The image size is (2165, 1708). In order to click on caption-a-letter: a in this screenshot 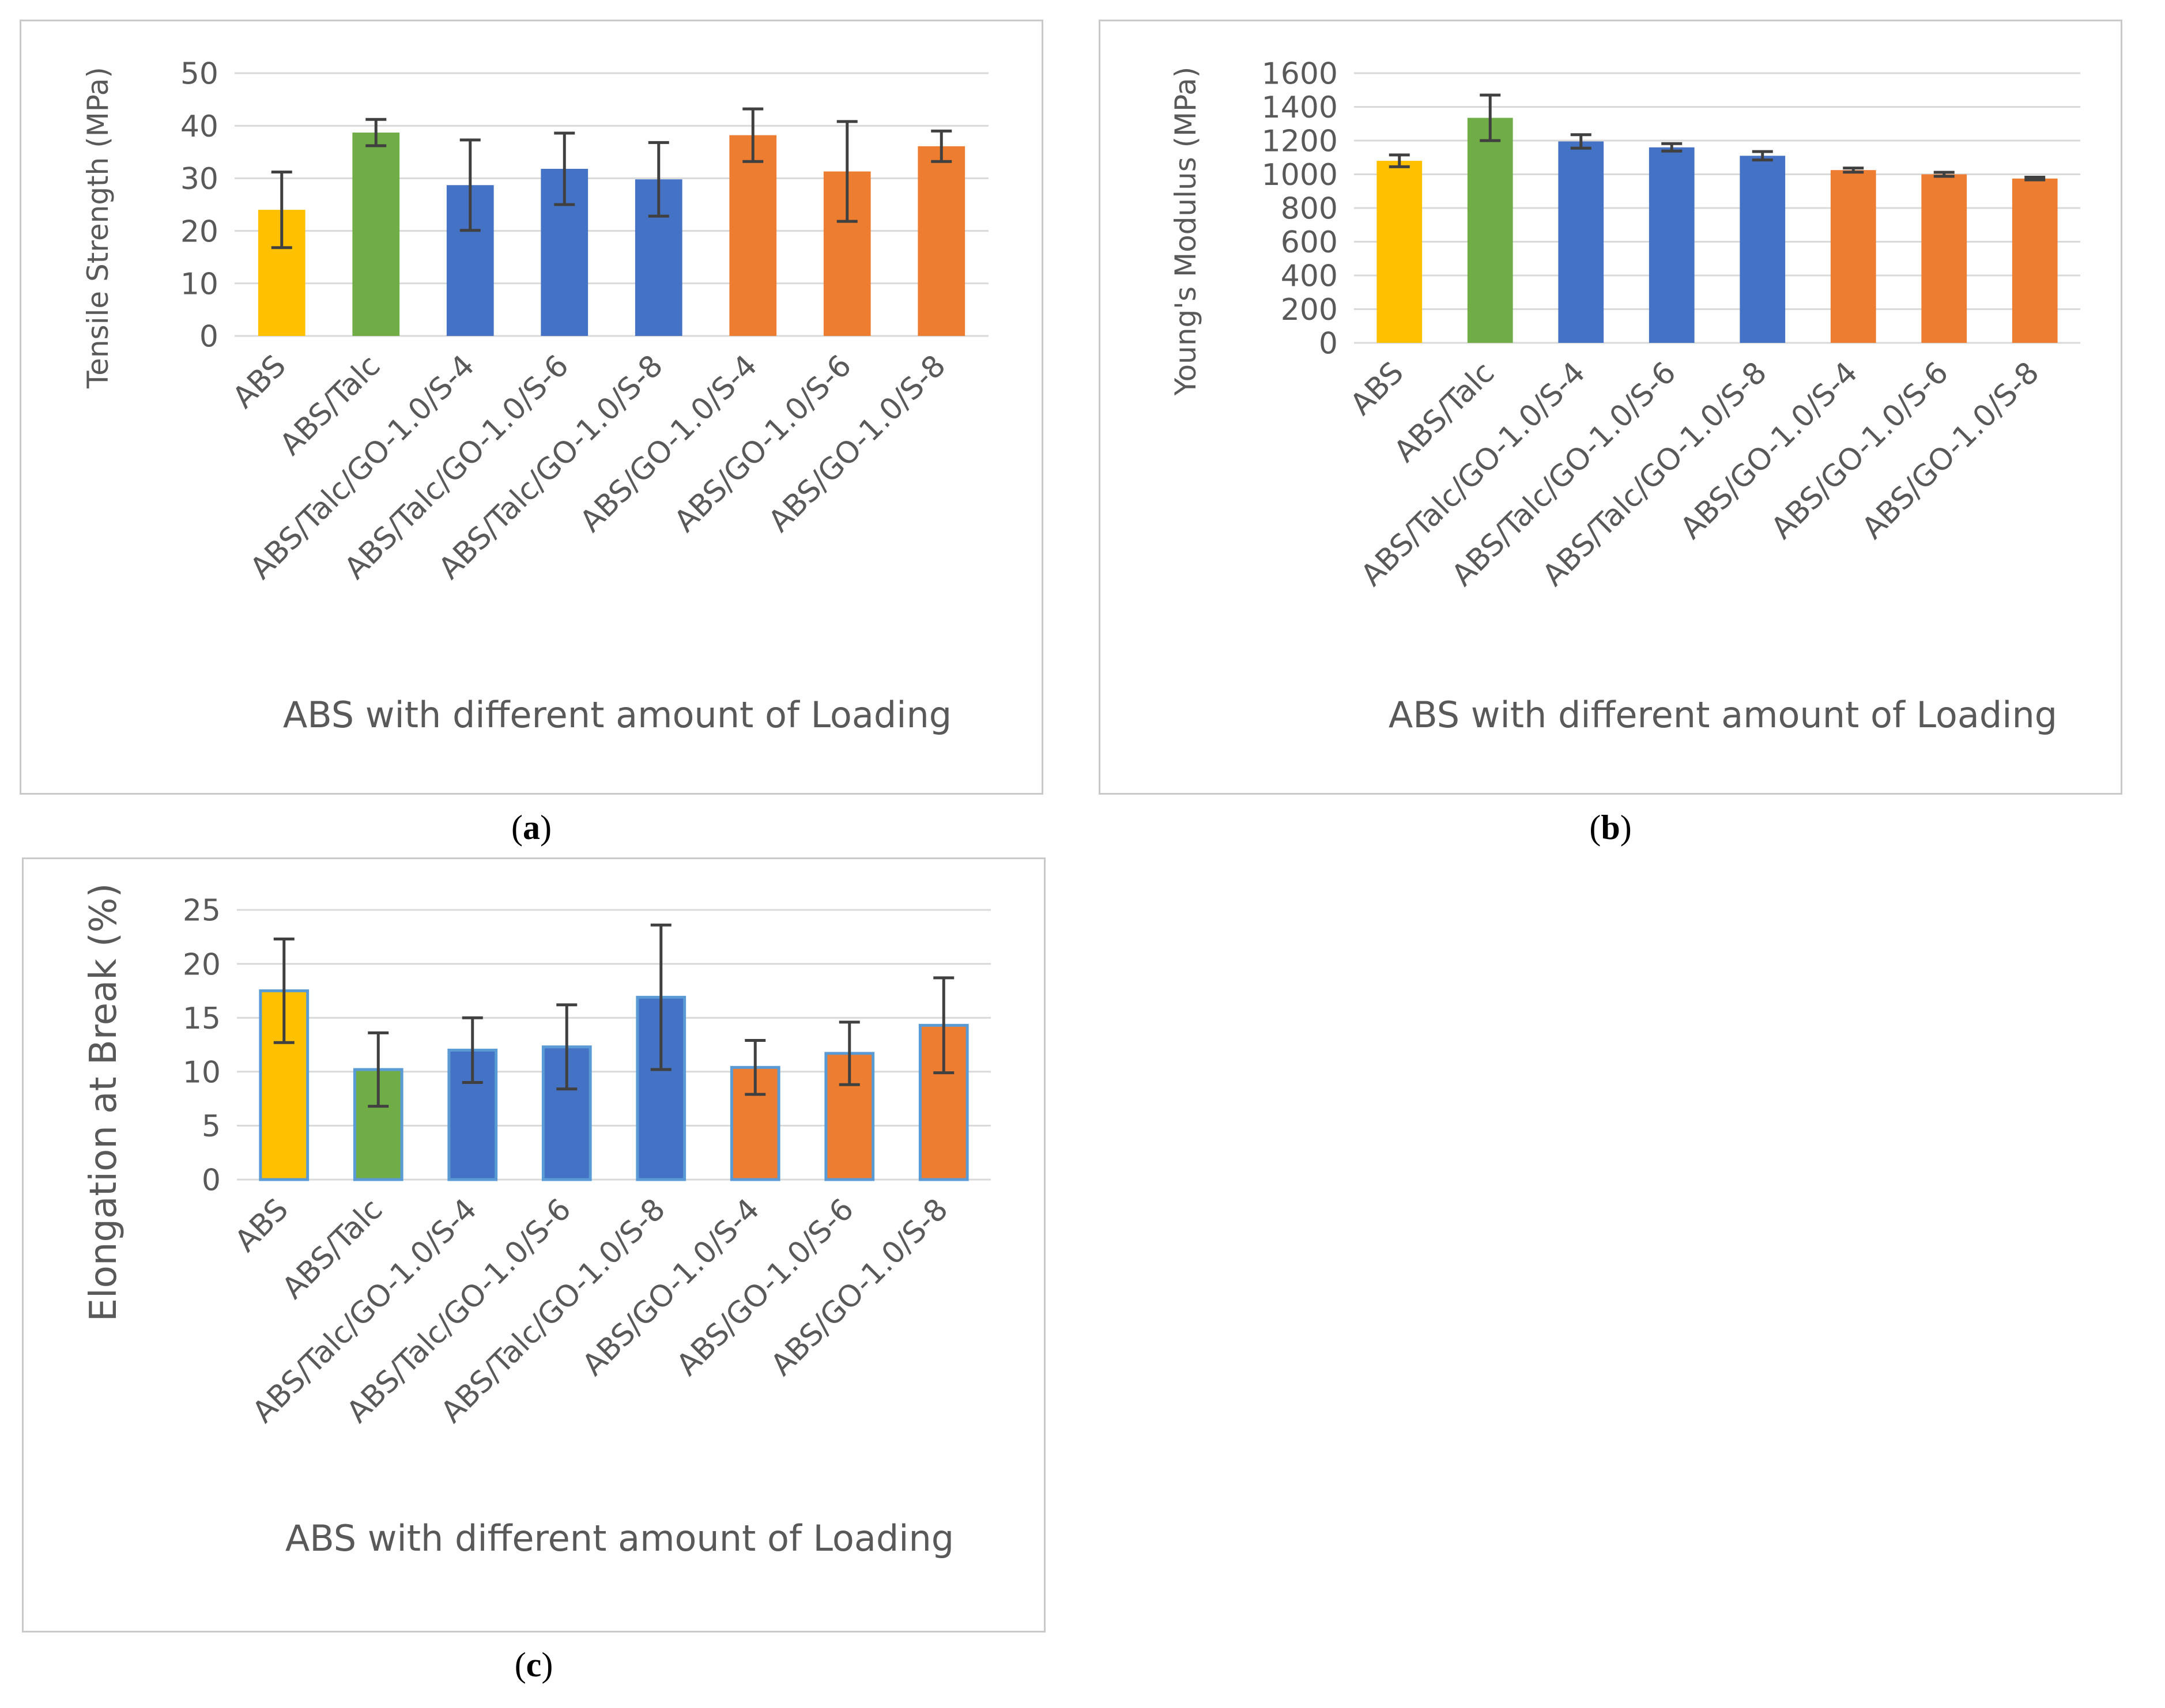, I will do `click(531, 827)`.